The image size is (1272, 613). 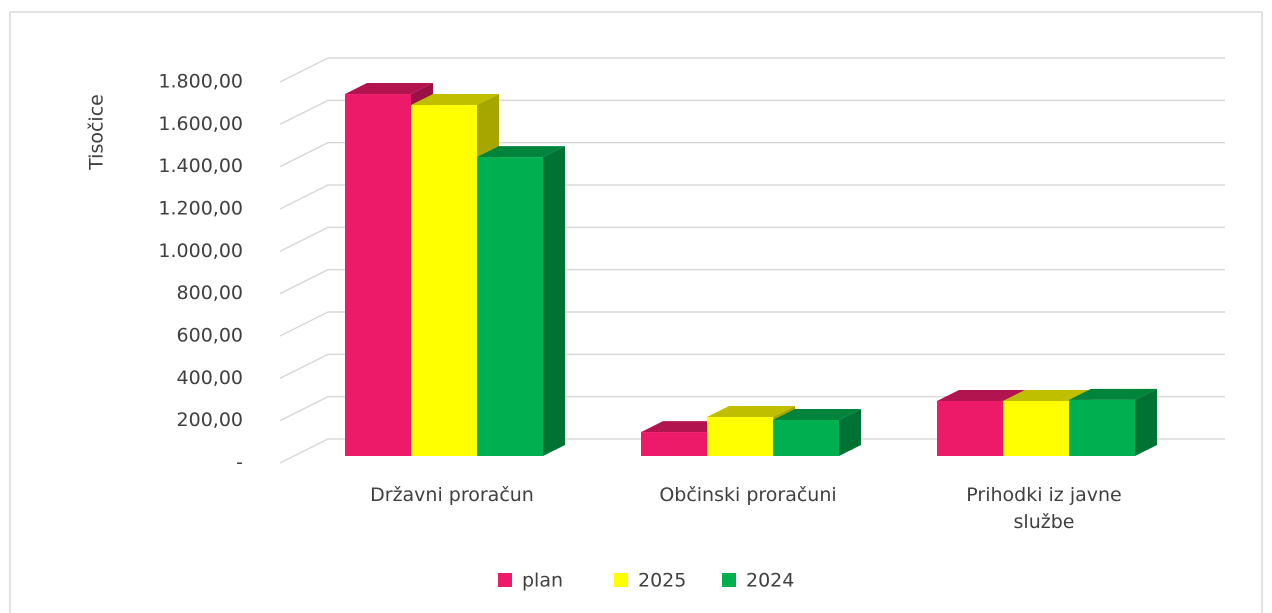 What do you see at coordinates (200, 82) in the screenshot?
I see `y-tick-label: 1.800,00` at bounding box center [200, 82].